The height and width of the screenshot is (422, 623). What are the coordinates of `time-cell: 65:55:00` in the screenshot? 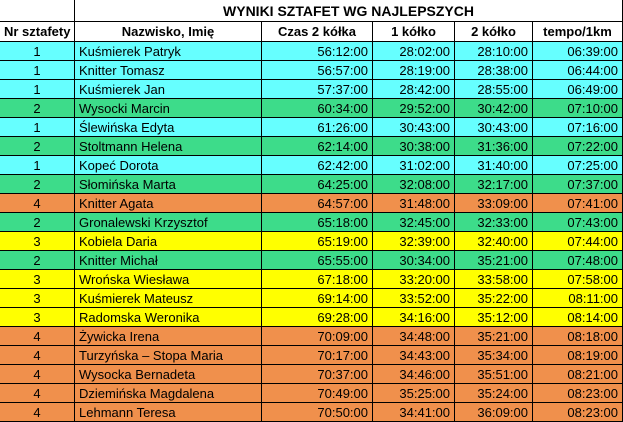 It's located at (317, 260).